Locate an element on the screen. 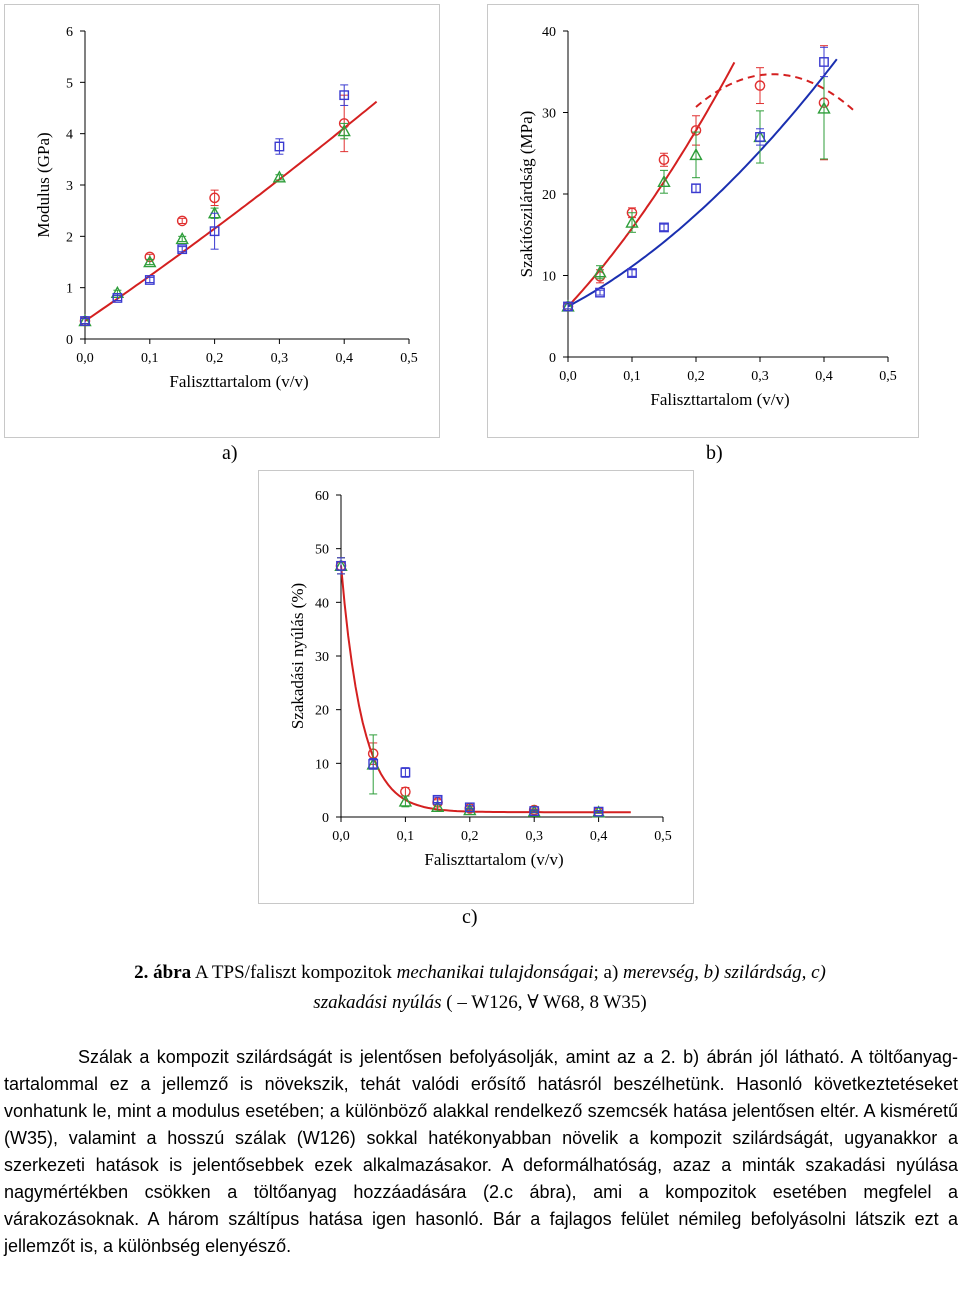 The height and width of the screenshot is (1296, 960). y-axis-title: Szakítószilárdság (MPa) is located at coordinates (526, 194).